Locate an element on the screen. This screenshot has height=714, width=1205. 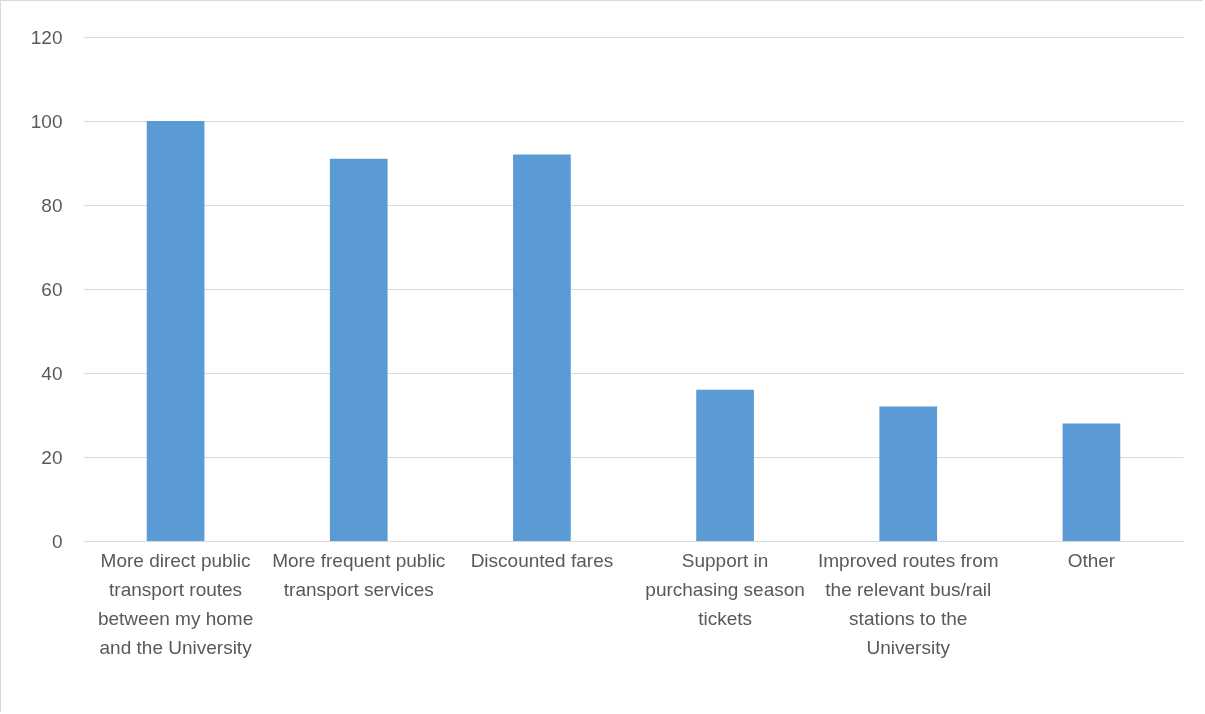
x-tick-label: More direct public transport routes between my home and the University is located at coordinates (175, 603).